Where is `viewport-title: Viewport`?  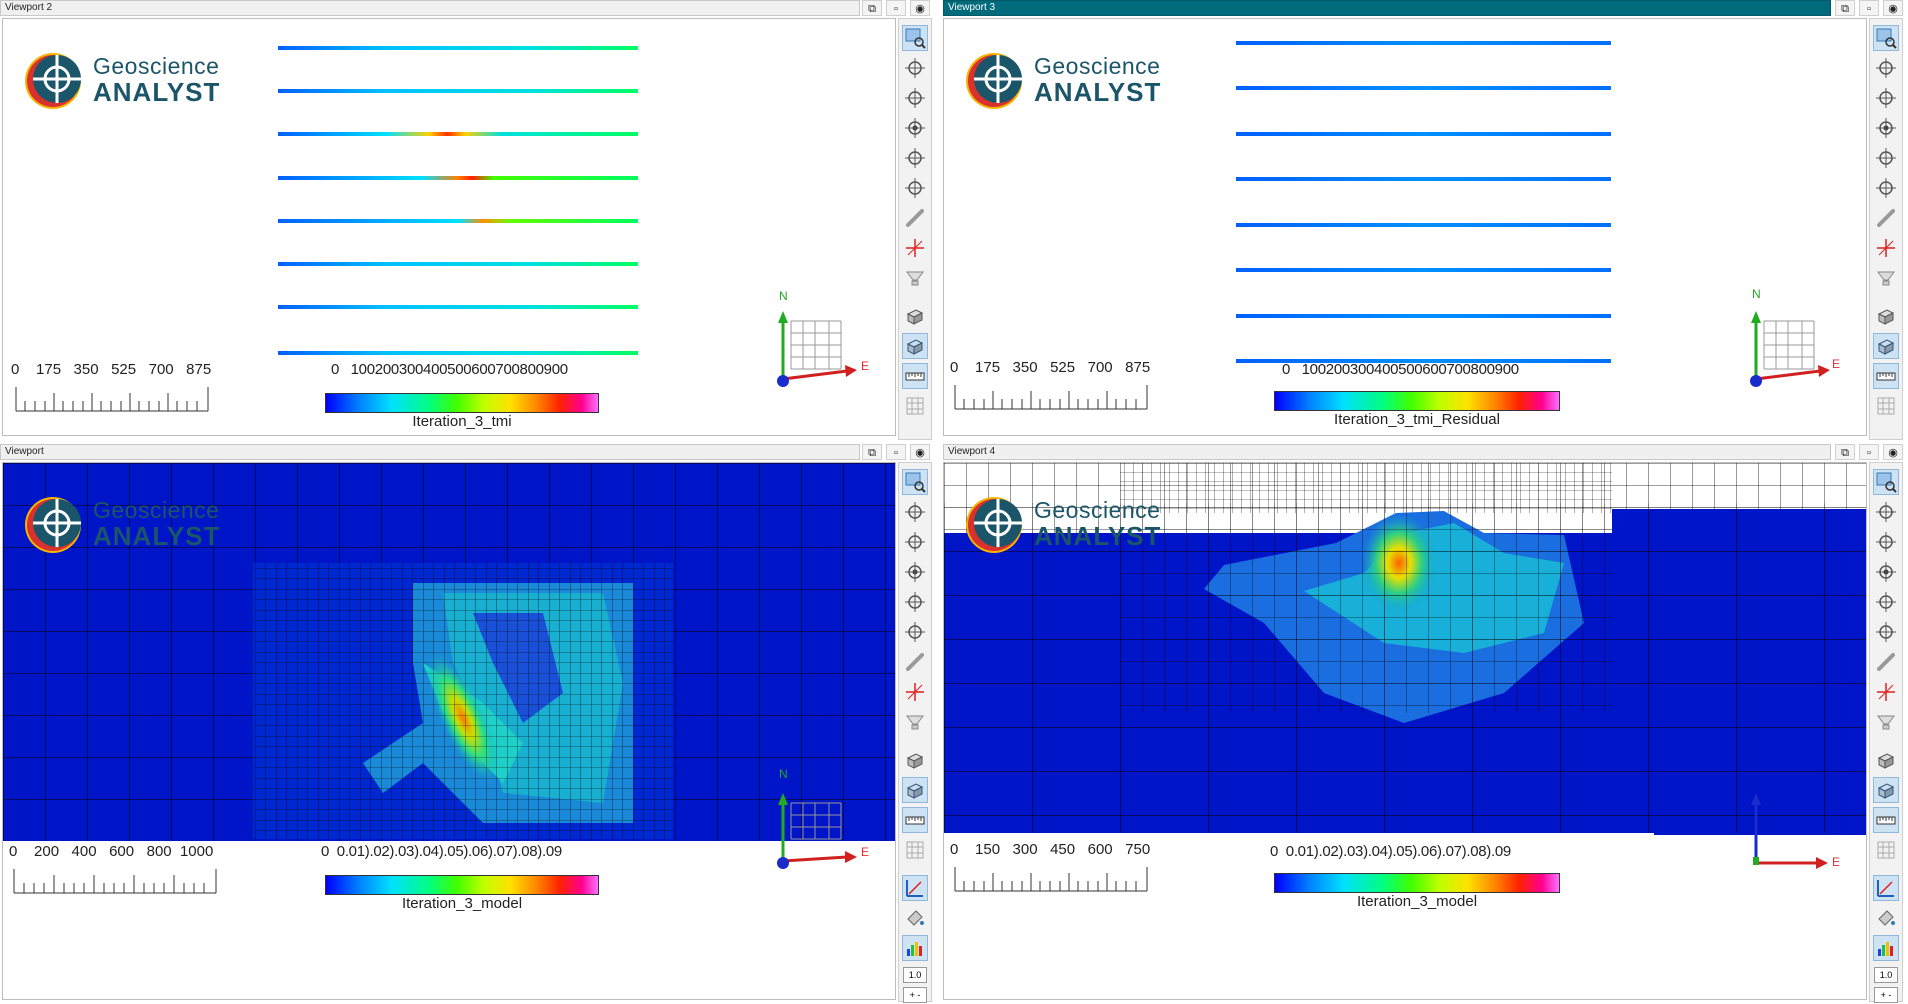
viewport-title: Viewport is located at coordinates (430, 452).